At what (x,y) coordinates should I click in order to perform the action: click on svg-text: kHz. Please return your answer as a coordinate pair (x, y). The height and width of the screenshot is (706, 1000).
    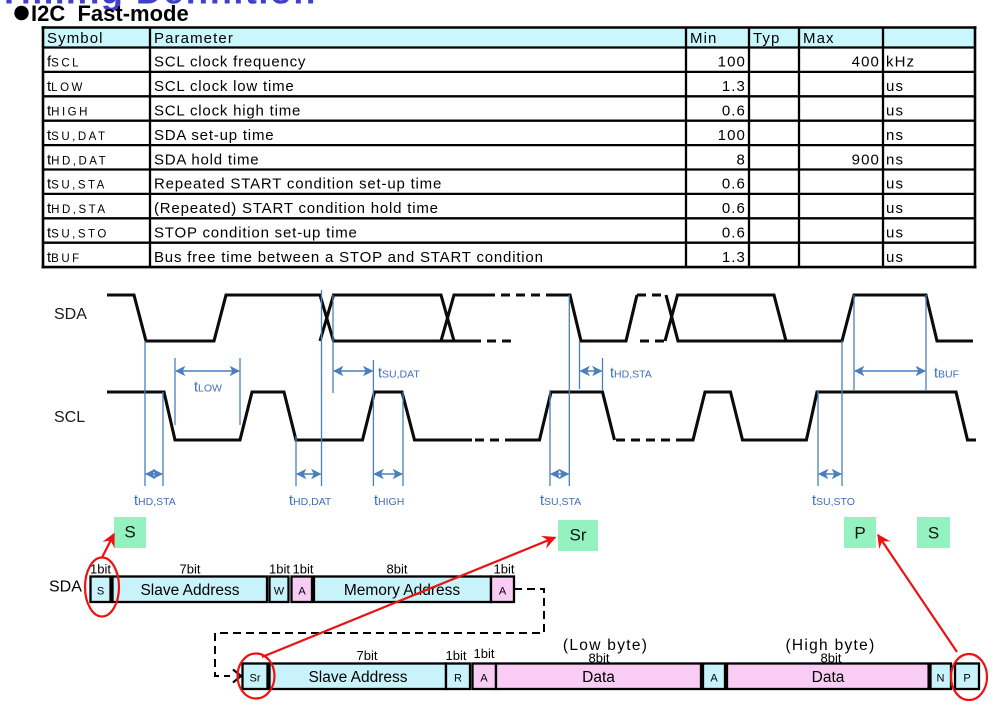
    Looking at the image, I should click on (900, 62).